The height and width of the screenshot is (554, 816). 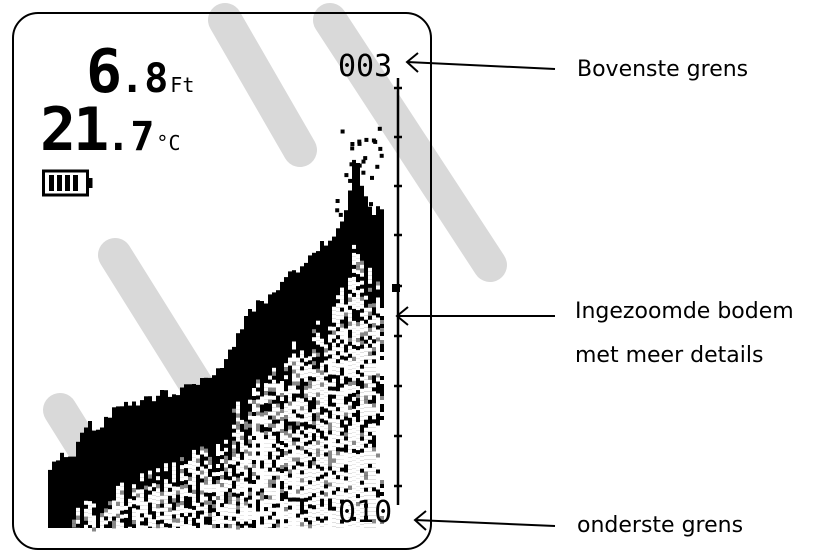 What do you see at coordinates (182, 85) in the screenshot?
I see `depth-unit: Ft` at bounding box center [182, 85].